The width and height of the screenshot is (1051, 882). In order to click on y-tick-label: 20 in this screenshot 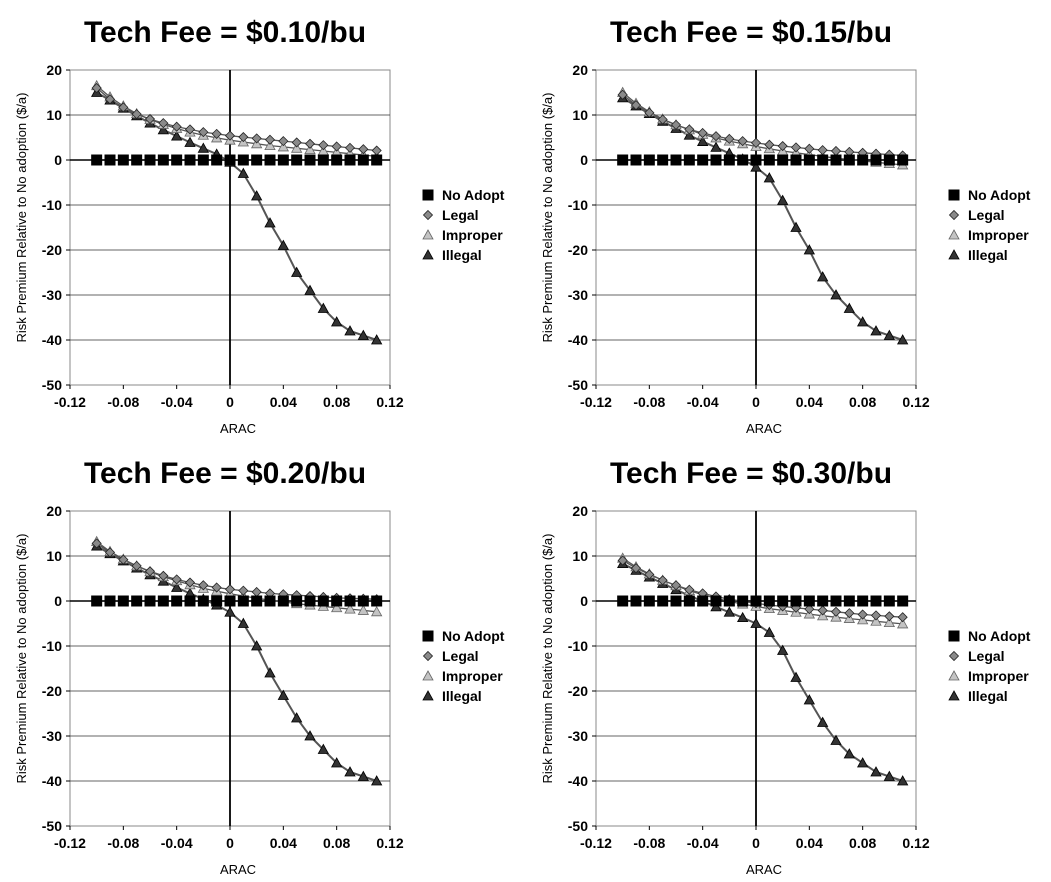, I will do `click(54, 70)`.